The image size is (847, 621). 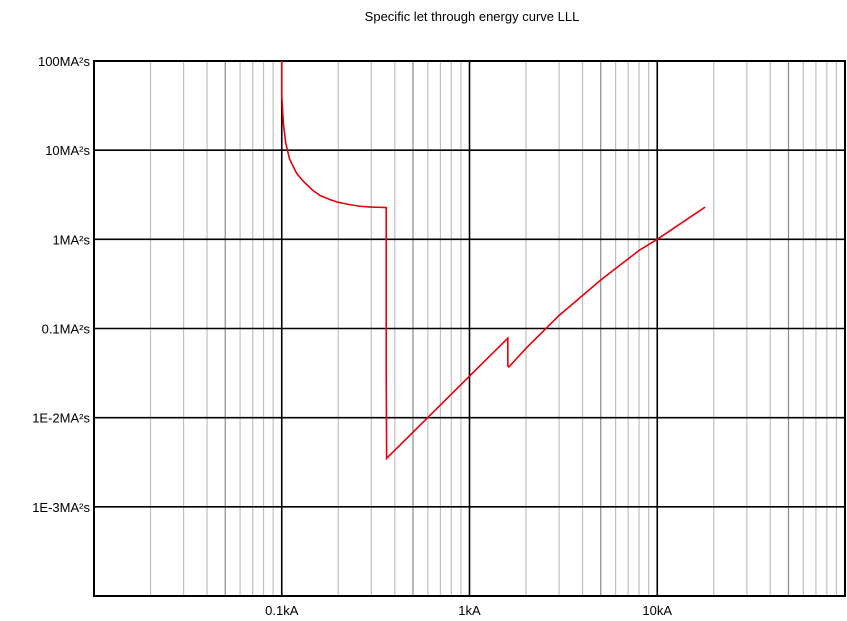 I want to click on y-tick-label: 1E-2MA²s, so click(x=61, y=418).